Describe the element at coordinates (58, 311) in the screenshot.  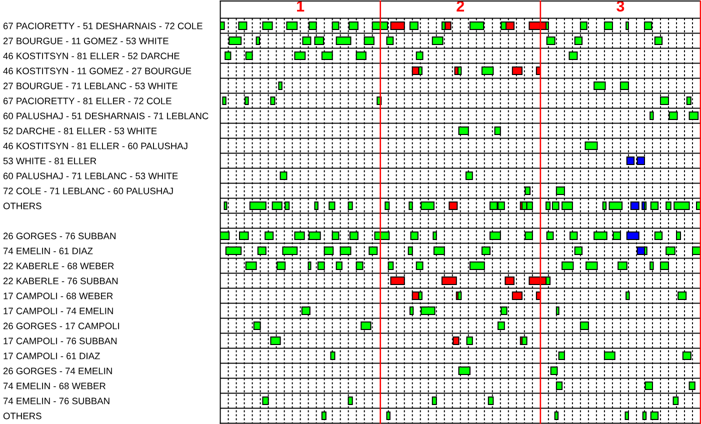
I see `y-tick-label: 17 CAMPOLI - 74 EMELIN` at that location.